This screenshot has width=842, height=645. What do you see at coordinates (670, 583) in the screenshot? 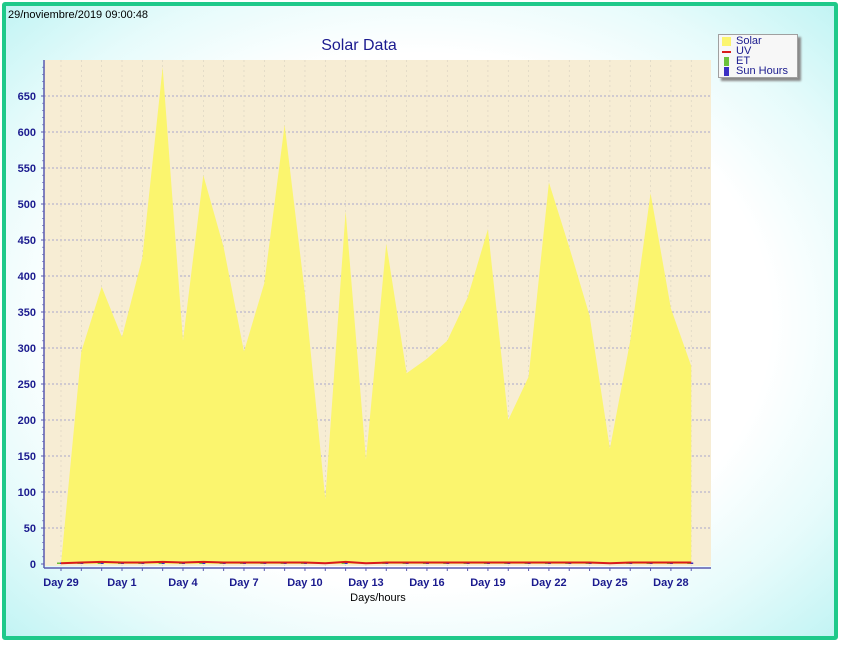
I see `x-tick-label: Day 28` at bounding box center [670, 583].